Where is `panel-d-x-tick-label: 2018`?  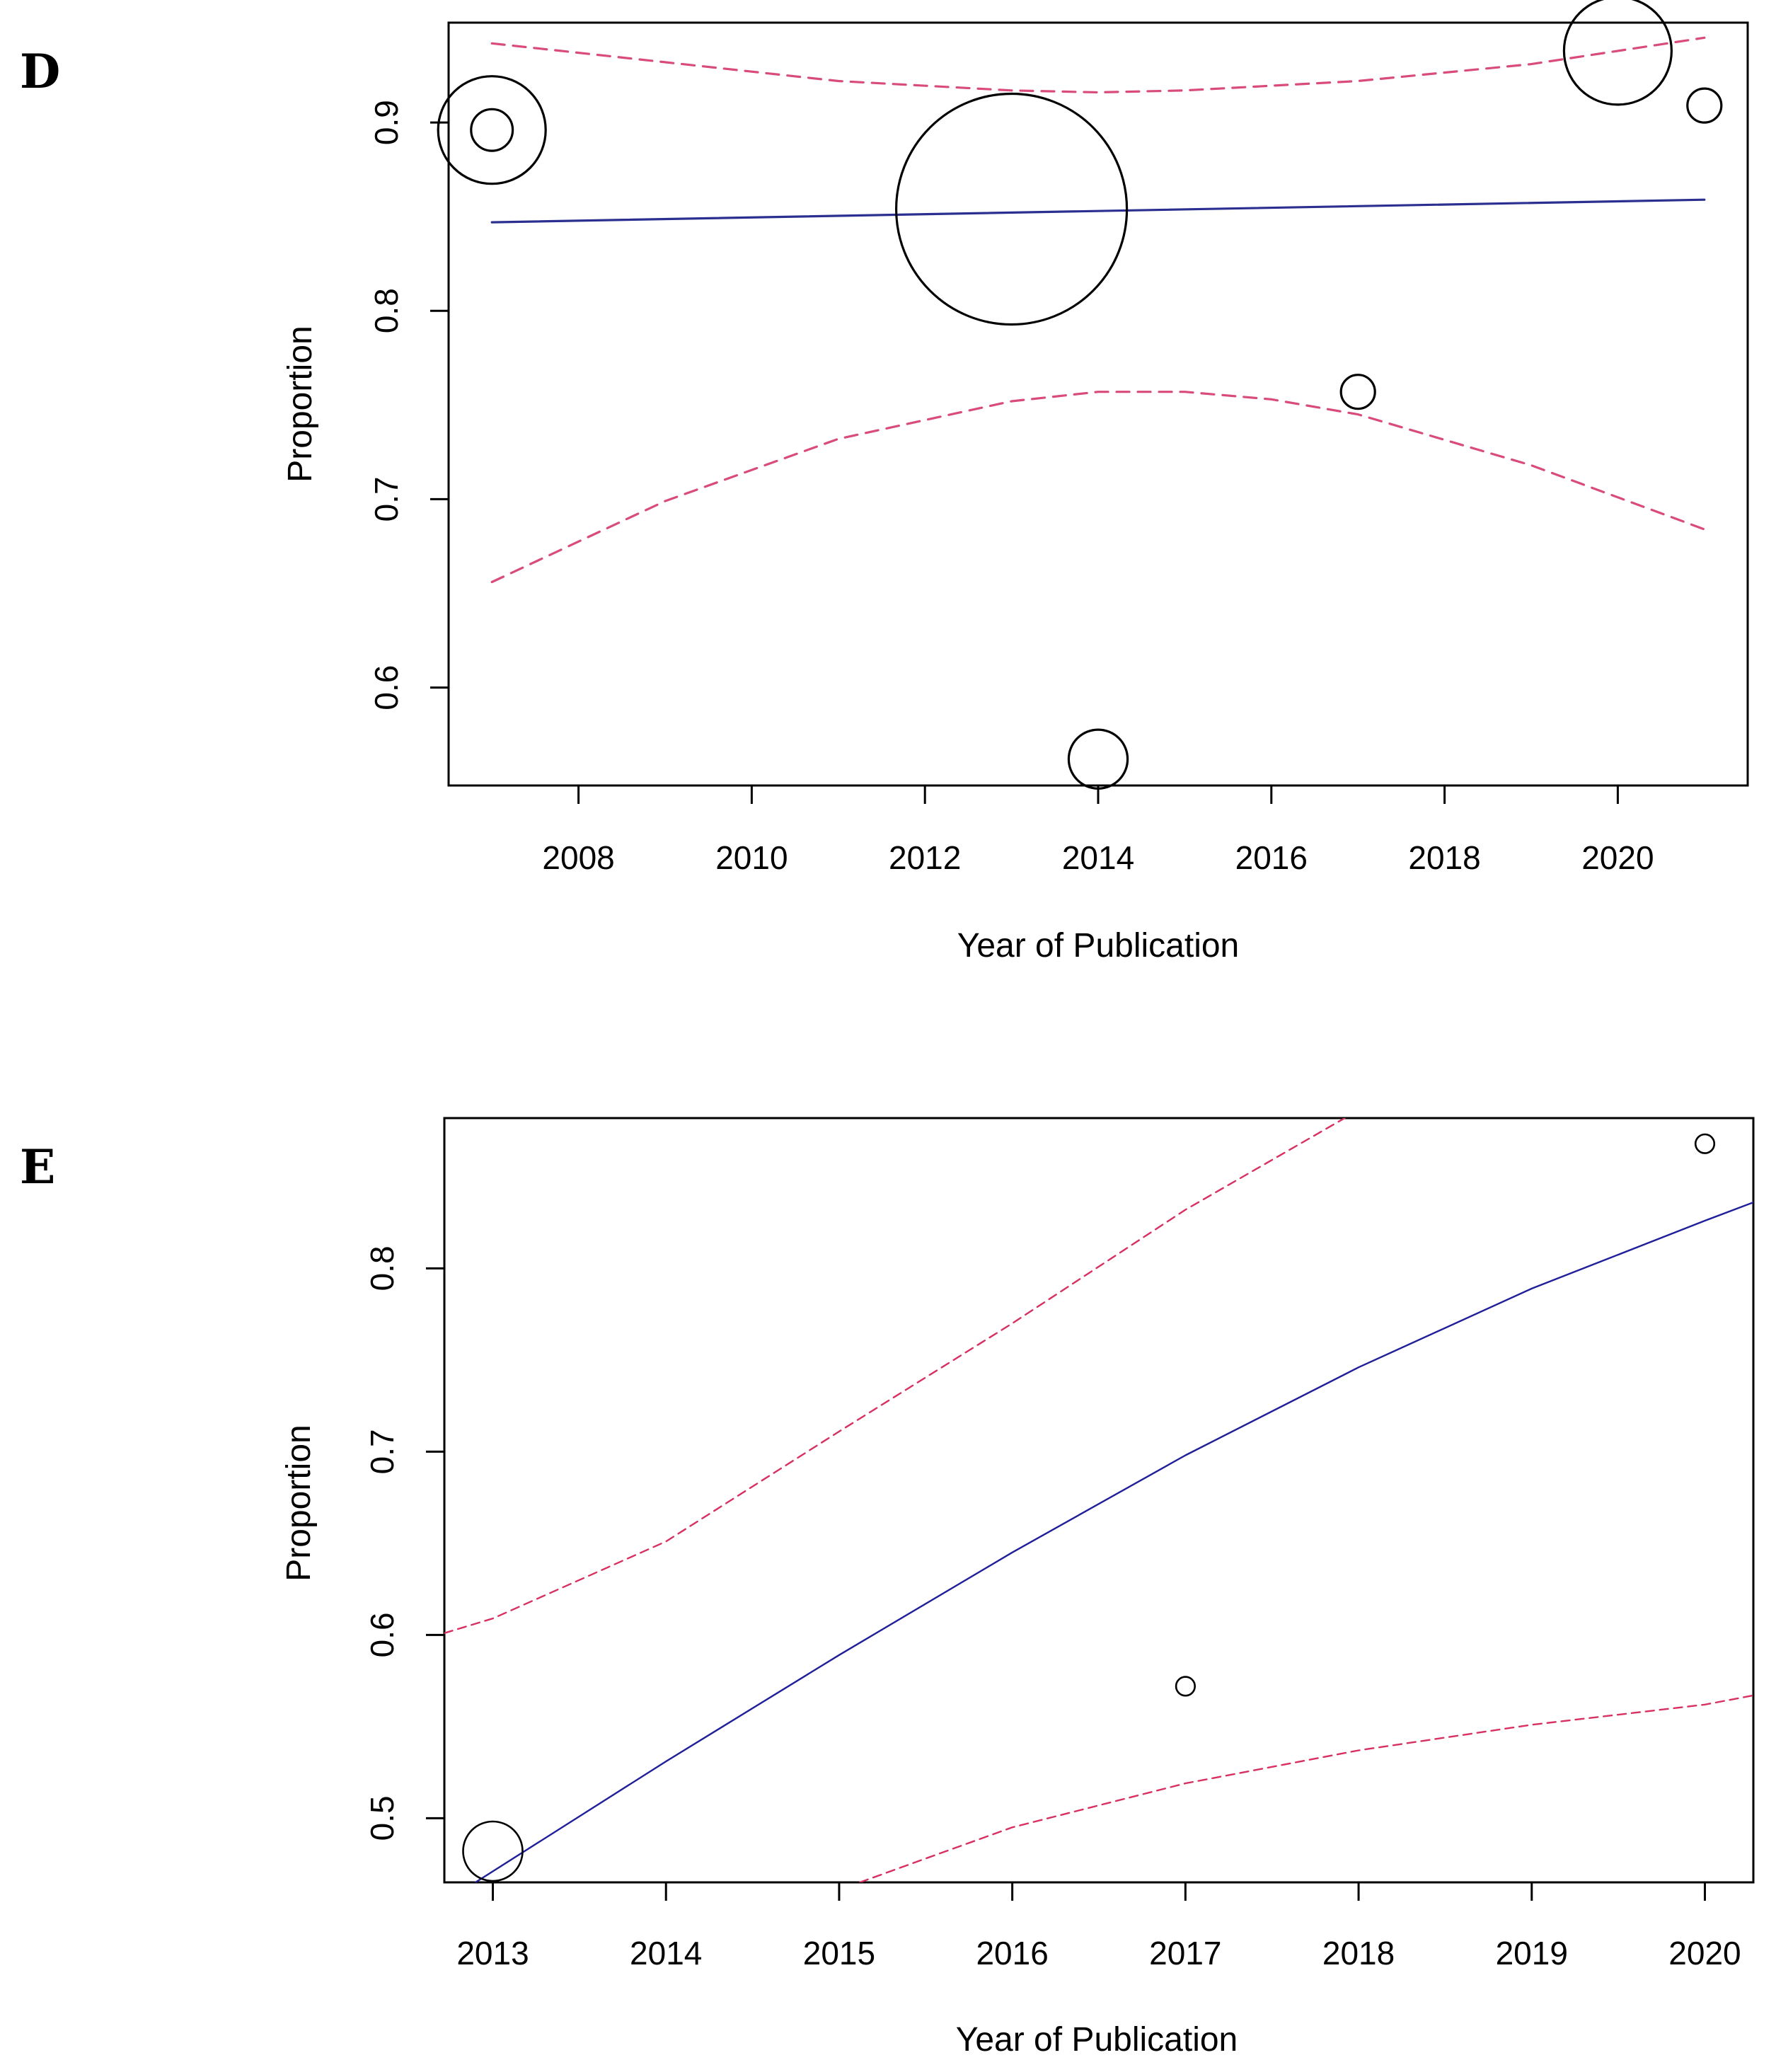
panel-d-x-tick-label: 2018 is located at coordinates (1444, 858).